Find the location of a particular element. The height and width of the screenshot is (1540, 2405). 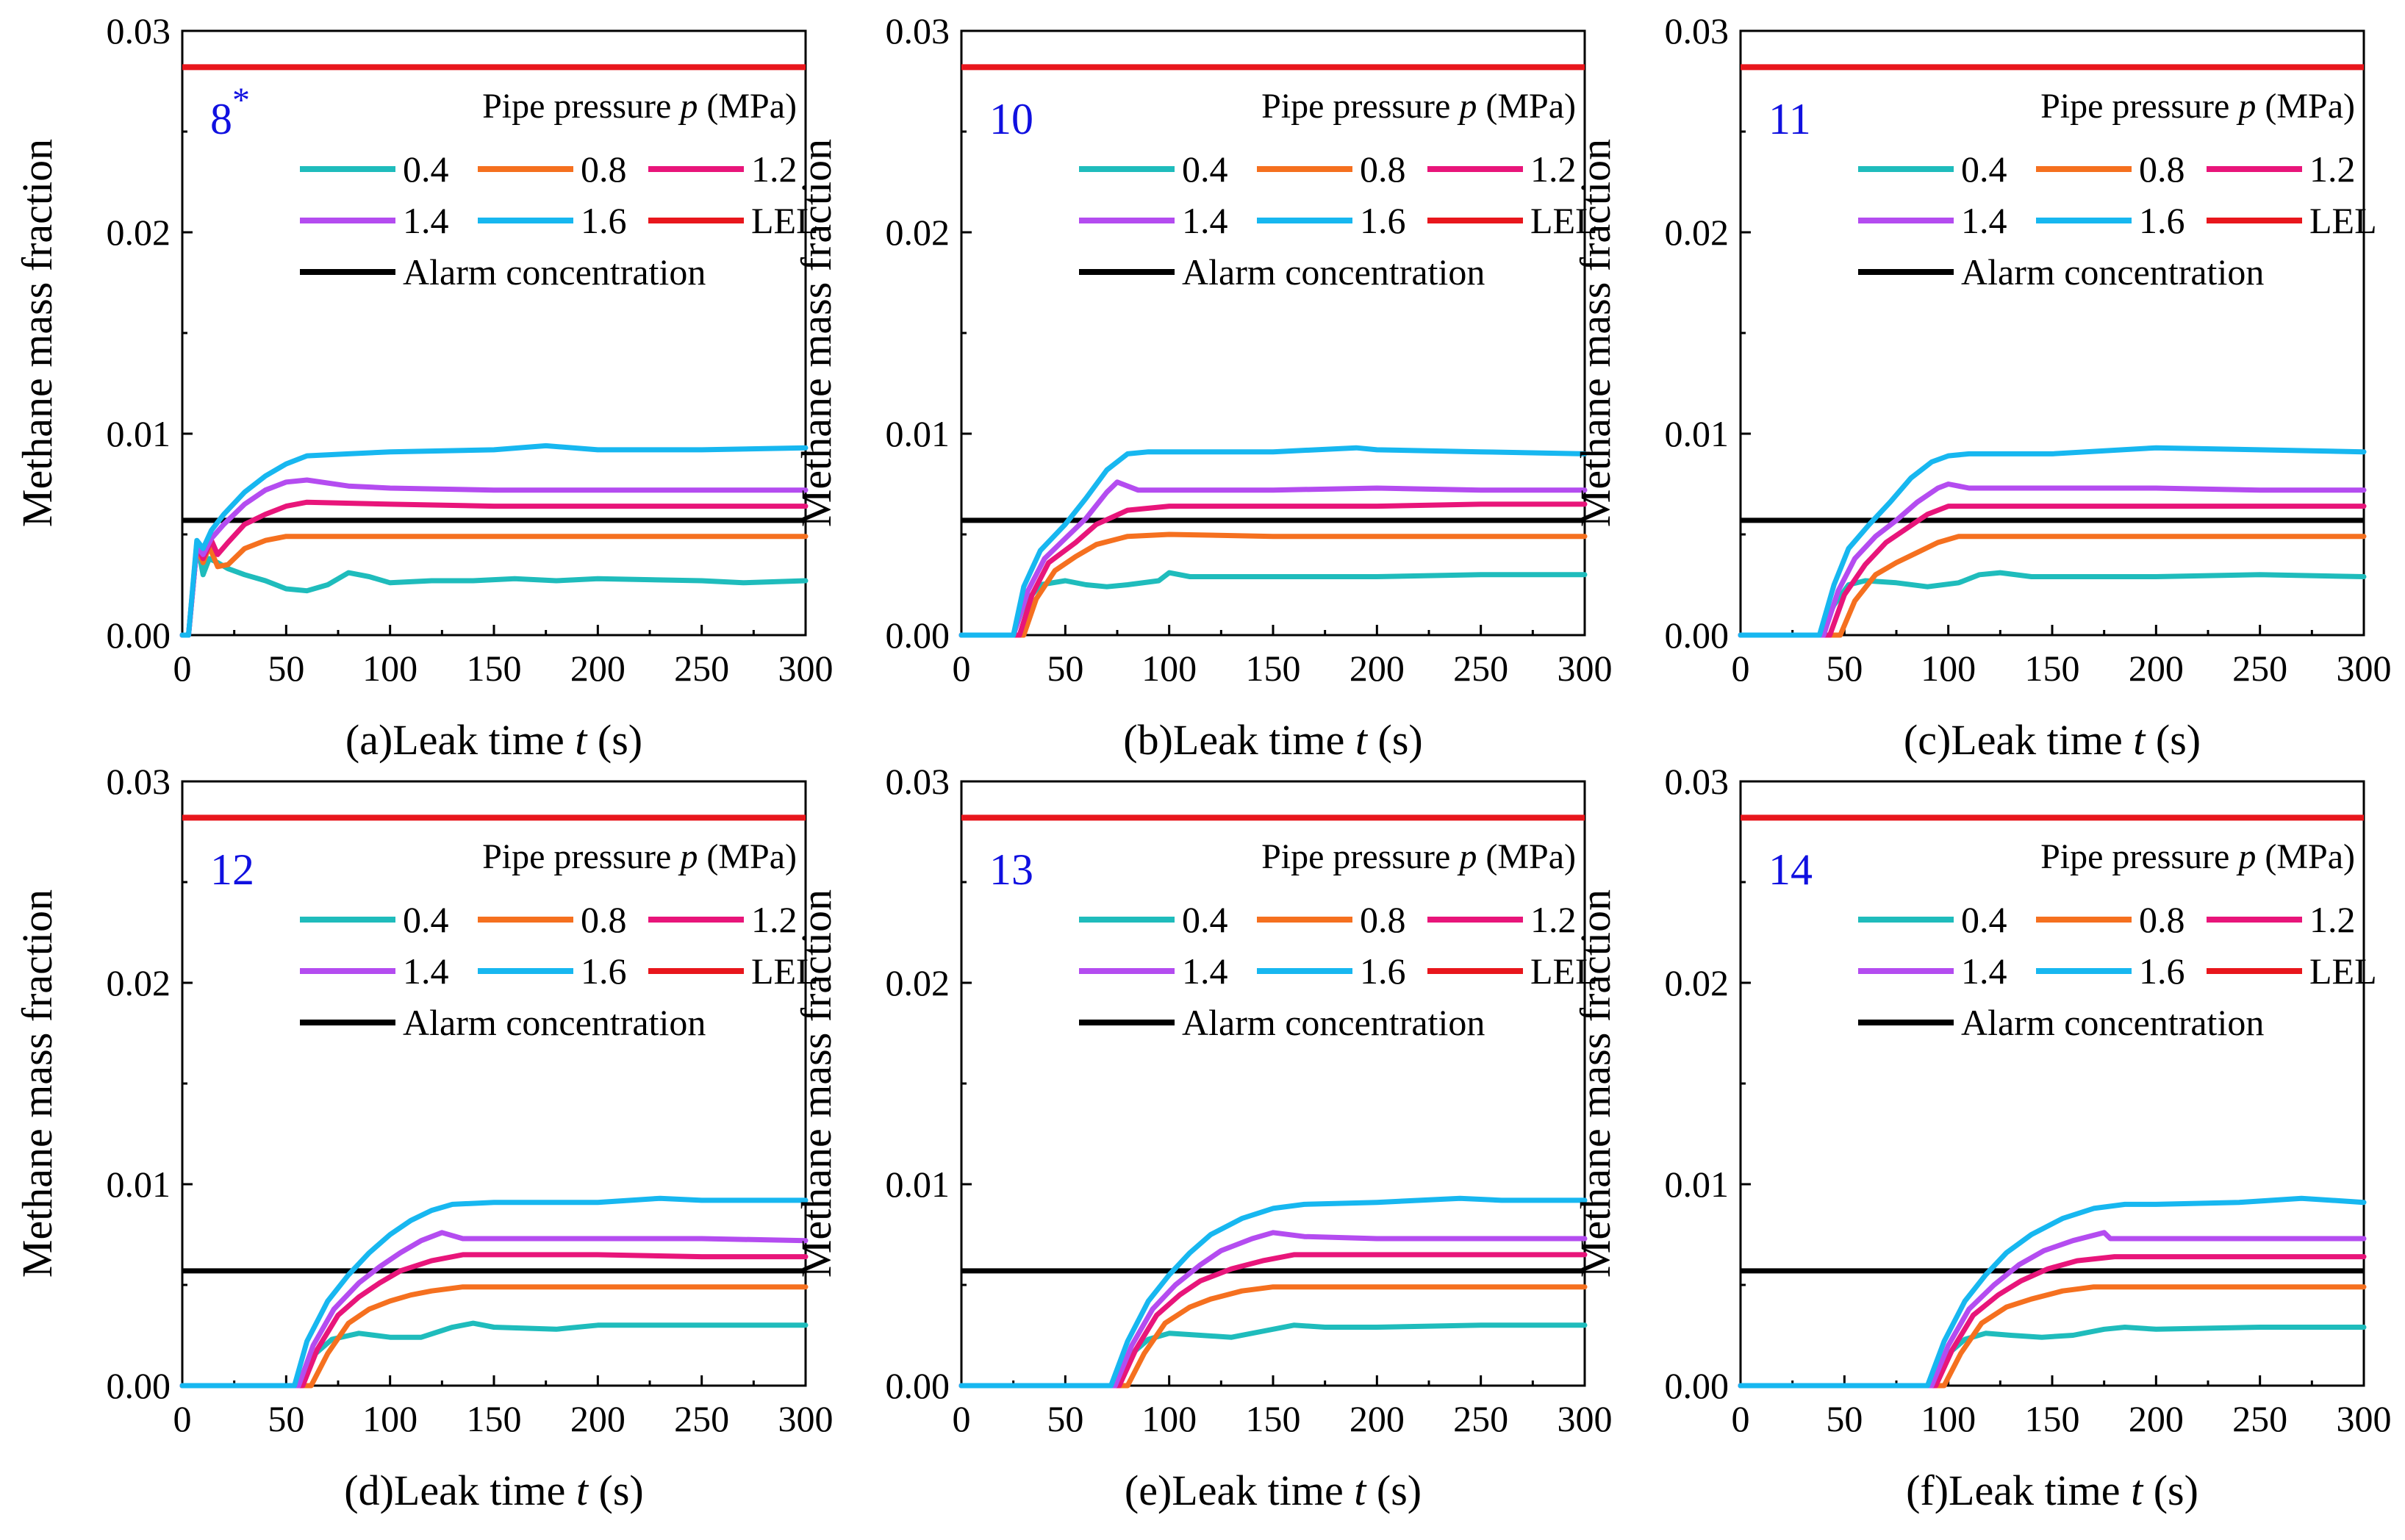

x-axis-title-unit: (s) is located at coordinates (1394, 1490).